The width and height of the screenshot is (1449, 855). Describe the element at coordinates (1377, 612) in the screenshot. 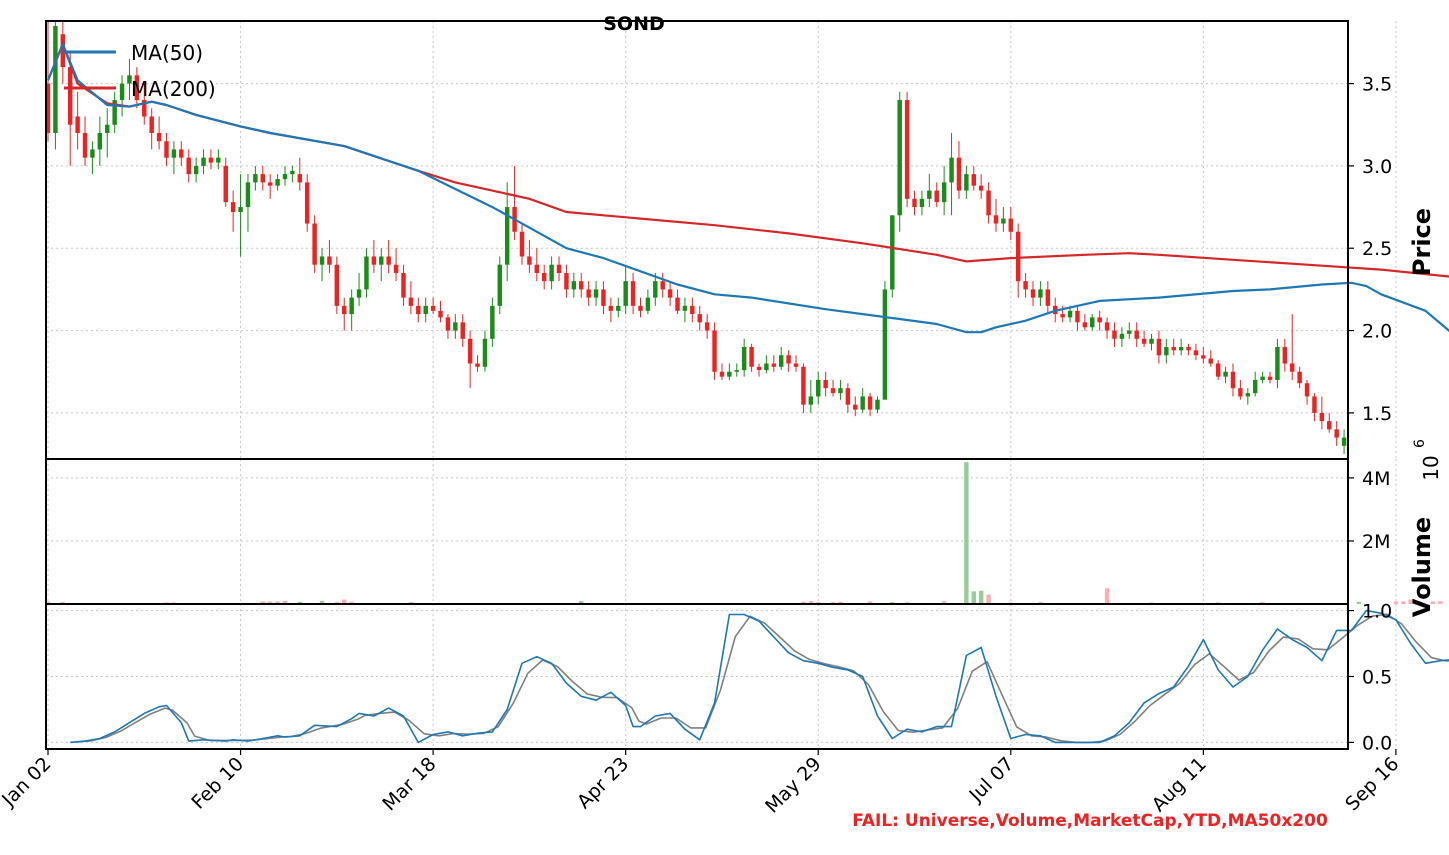

I see `y-tick-label: 1.0` at that location.